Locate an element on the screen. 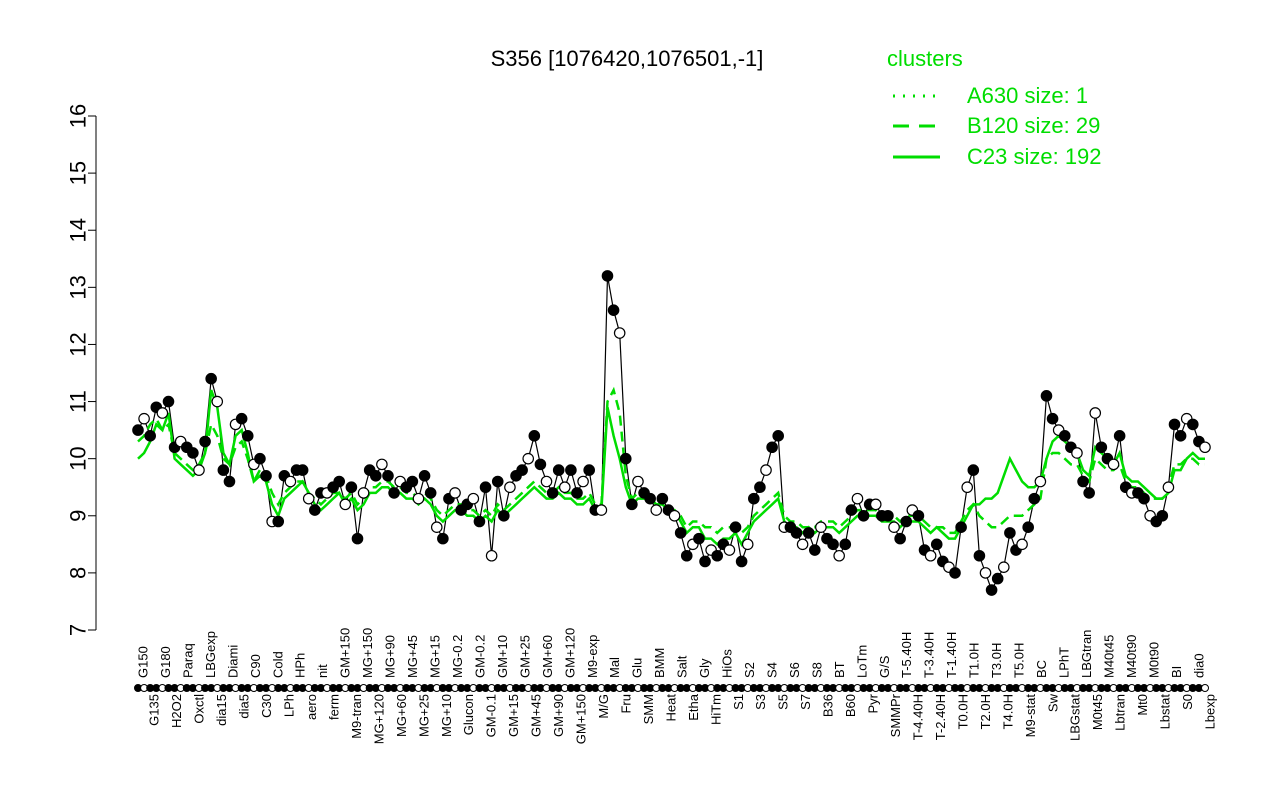 This screenshot has height=800, width=1280. x-tick-label: T3.0H is located at coordinates (996, 660).